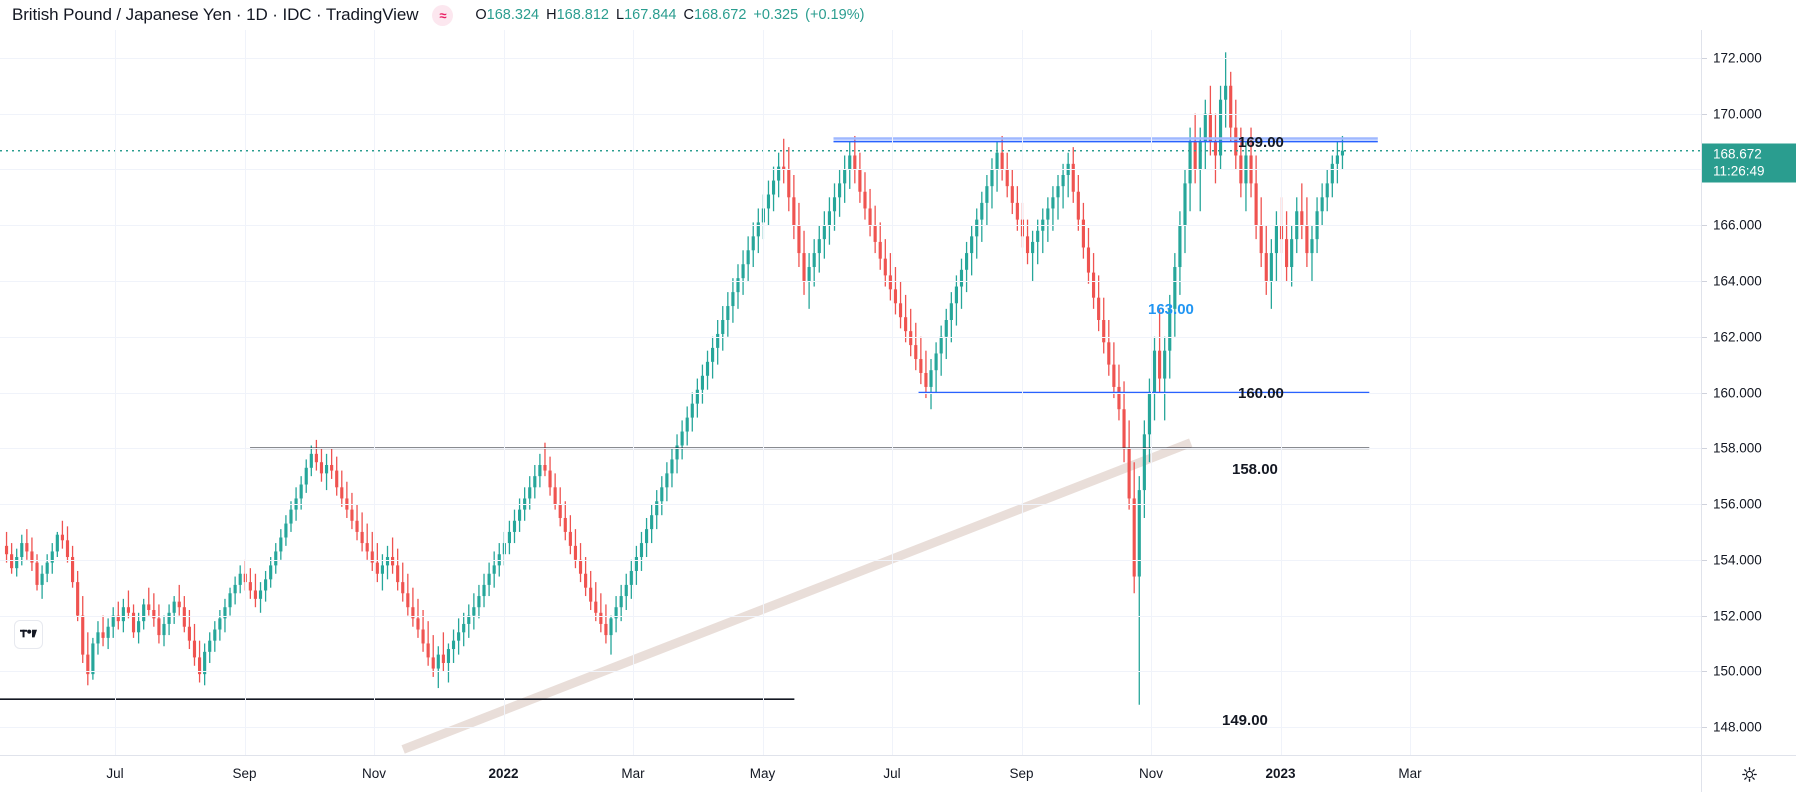 The width and height of the screenshot is (1796, 792). What do you see at coordinates (1749, 163) in the screenshot?
I see `current-price-badge: 168.672 11:26:49` at bounding box center [1749, 163].